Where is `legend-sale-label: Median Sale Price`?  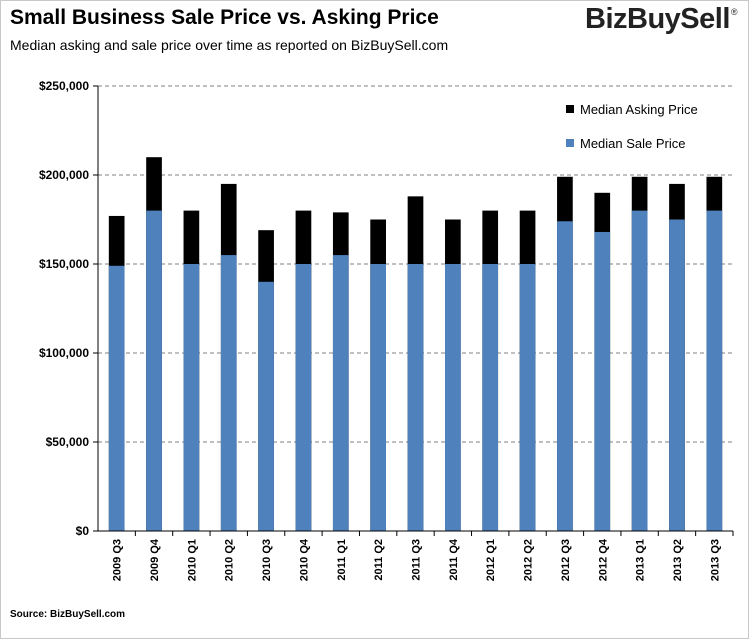
legend-sale-label: Median Sale Price is located at coordinates (633, 143).